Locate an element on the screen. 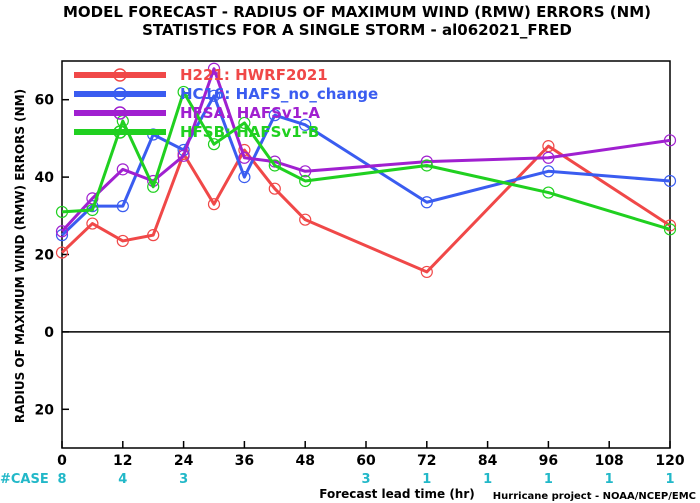 The width and height of the screenshot is (700, 503). x-axis: 0 12 24 36 48 60 72 84 96 108 120 is located at coordinates (371, 455).